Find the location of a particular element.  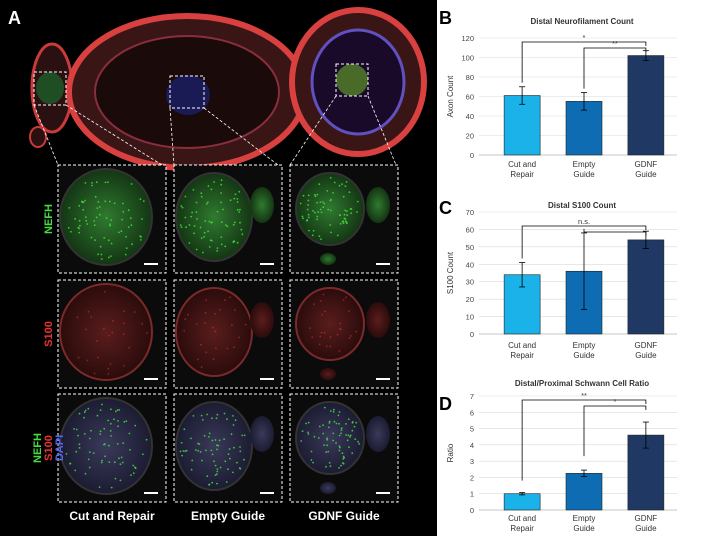

y-tick-label: 1 is located at coordinates (472, 494).